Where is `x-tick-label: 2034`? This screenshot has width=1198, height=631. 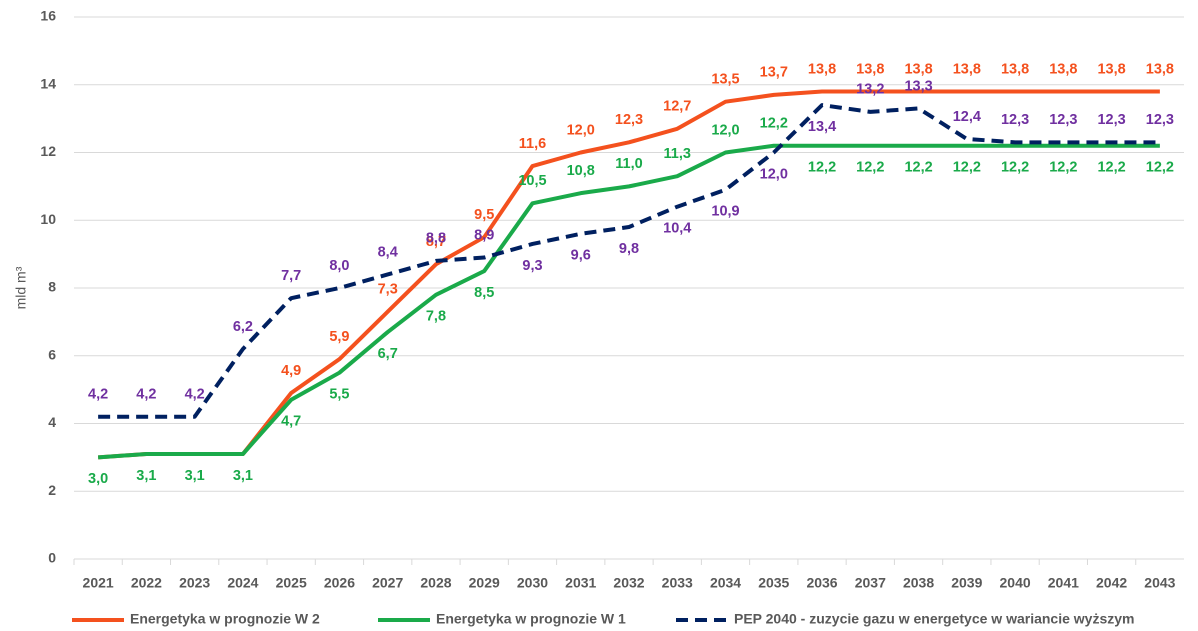
x-tick-label: 2034 is located at coordinates (725, 583).